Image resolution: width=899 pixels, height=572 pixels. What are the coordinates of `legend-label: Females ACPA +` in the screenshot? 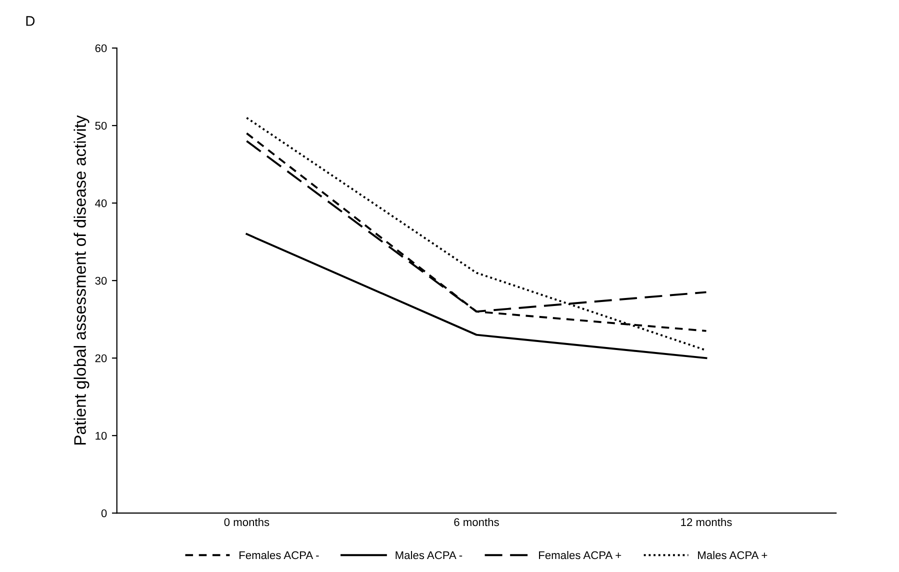 It's located at (580, 555).